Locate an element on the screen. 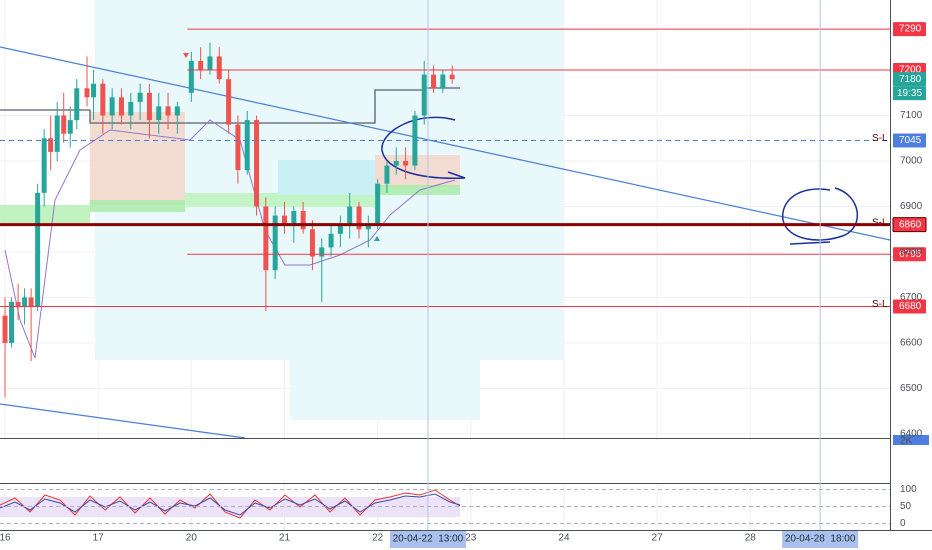  y-tick-label: 6400 is located at coordinates (911, 434).